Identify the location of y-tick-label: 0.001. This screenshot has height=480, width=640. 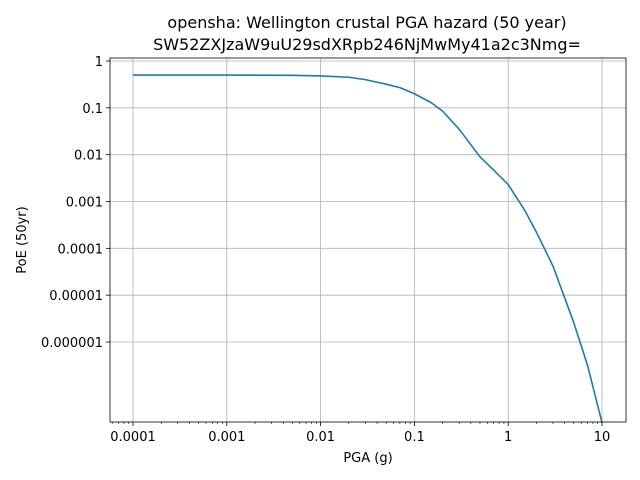
(84, 203).